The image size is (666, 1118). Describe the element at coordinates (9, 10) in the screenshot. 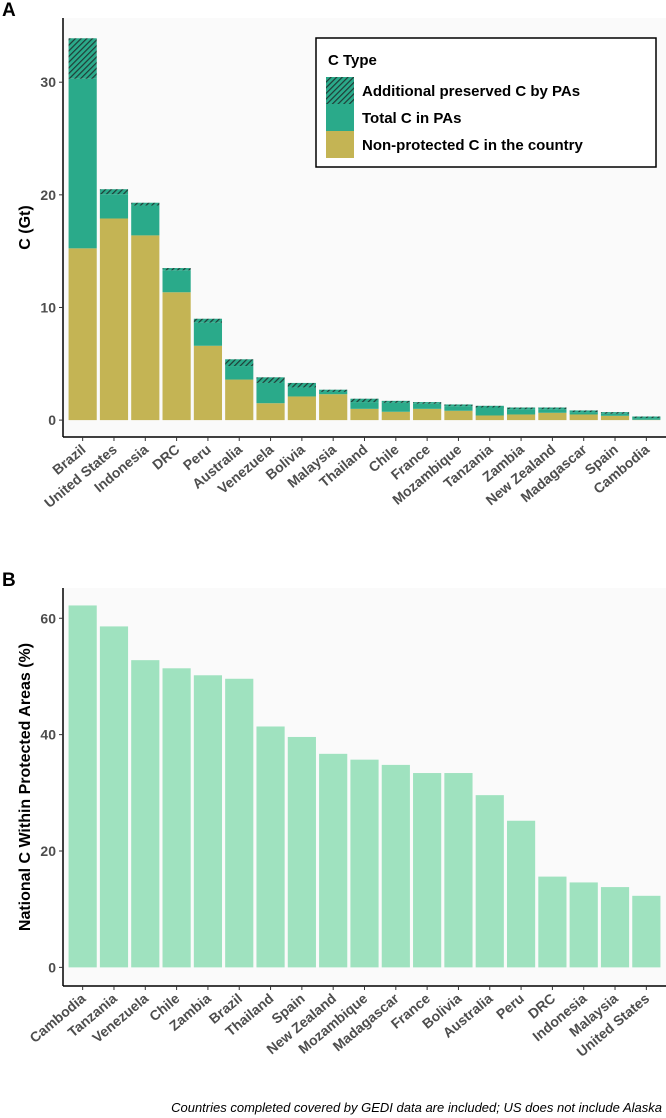

I see `panel-label: A` at that location.